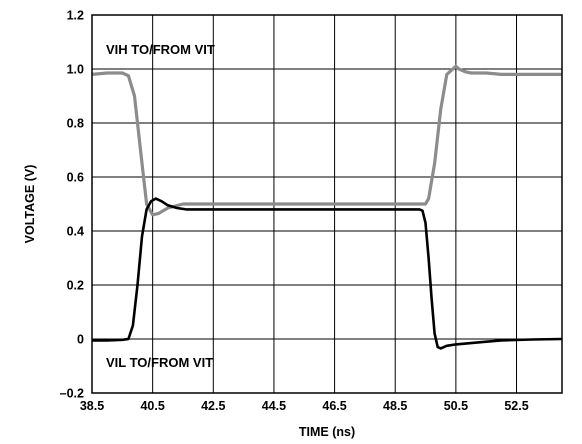 This screenshot has height=444, width=582. I want to click on x-tick-label: 38.5, so click(92, 406).